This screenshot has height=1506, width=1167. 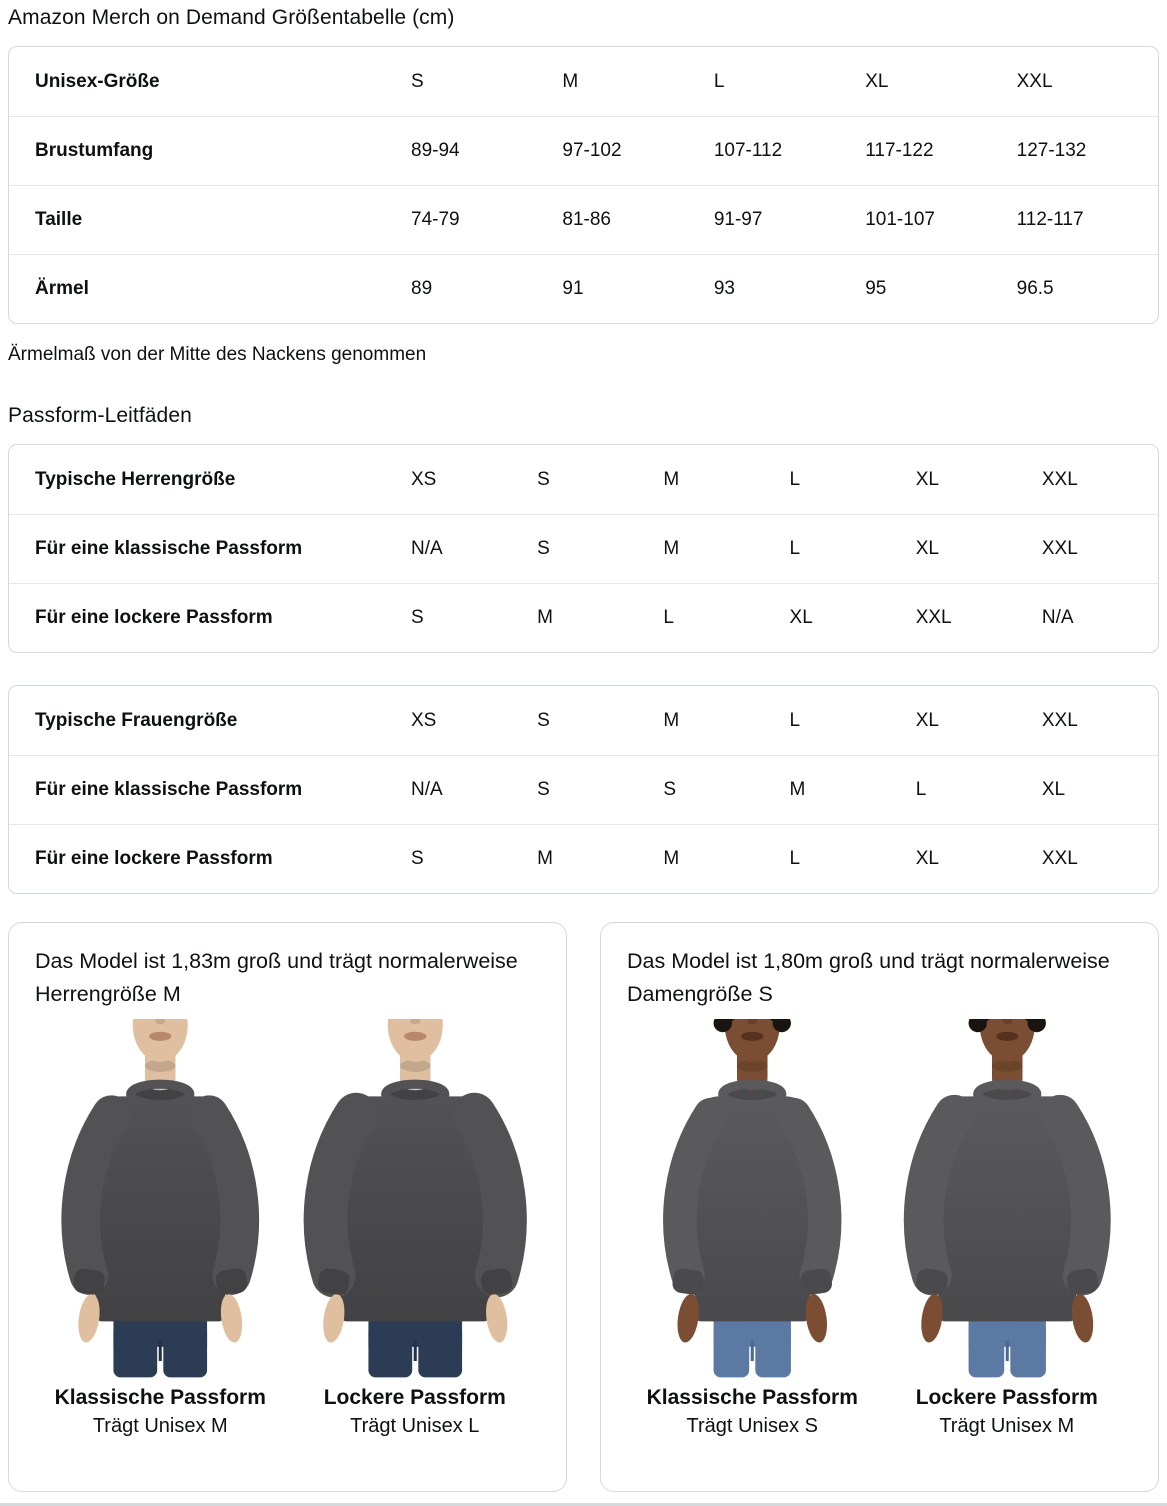 I want to click on table-row: Für eine lockere Passform S M M L XL XXL, so click(x=583, y=858).